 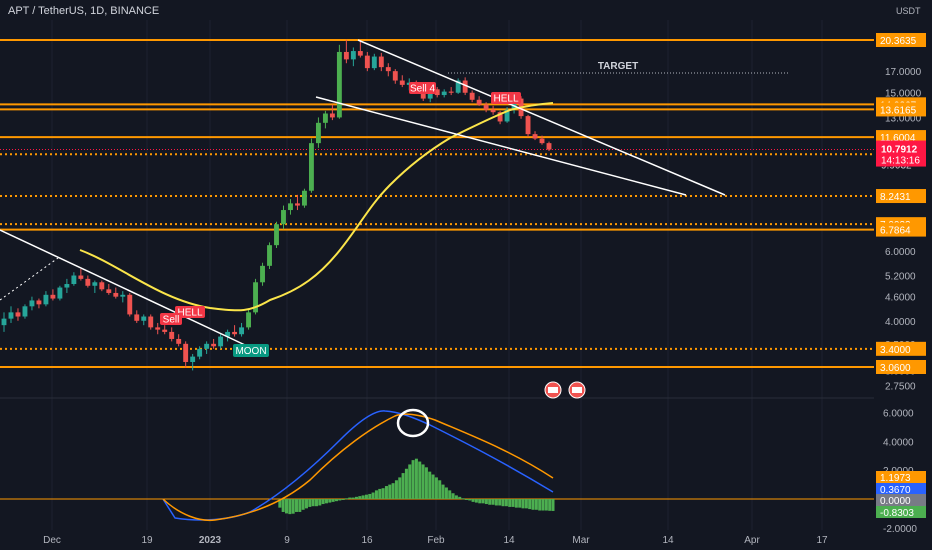 I want to click on time-tick-label: Mar, so click(x=581, y=540).